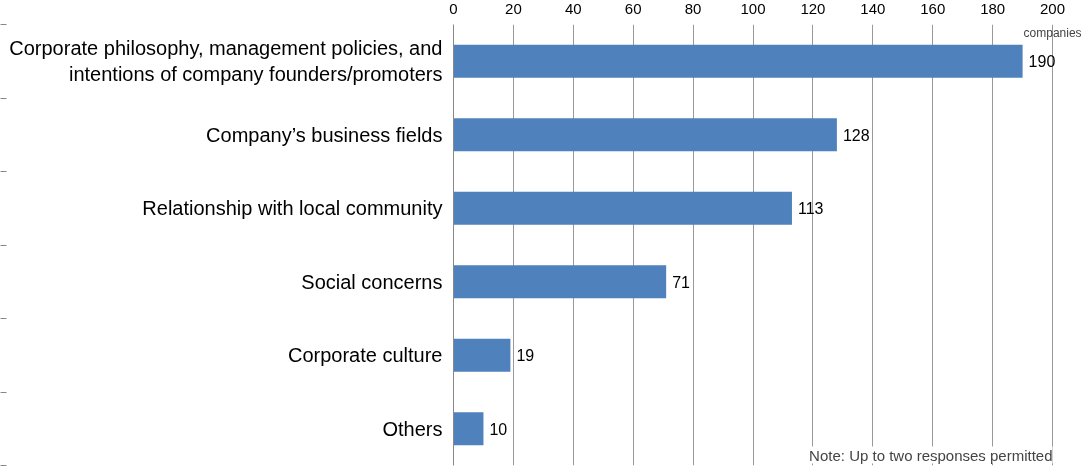  Describe the element at coordinates (933, 8) in the screenshot. I see `x-tick-label: 160` at that location.